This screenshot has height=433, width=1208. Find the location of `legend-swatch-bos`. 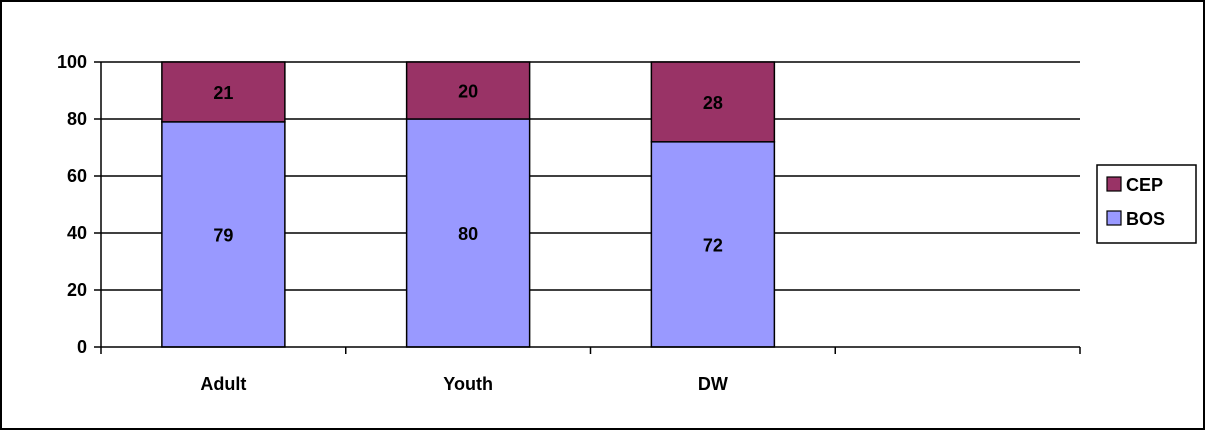

legend-swatch-bos is located at coordinates (1114, 218).